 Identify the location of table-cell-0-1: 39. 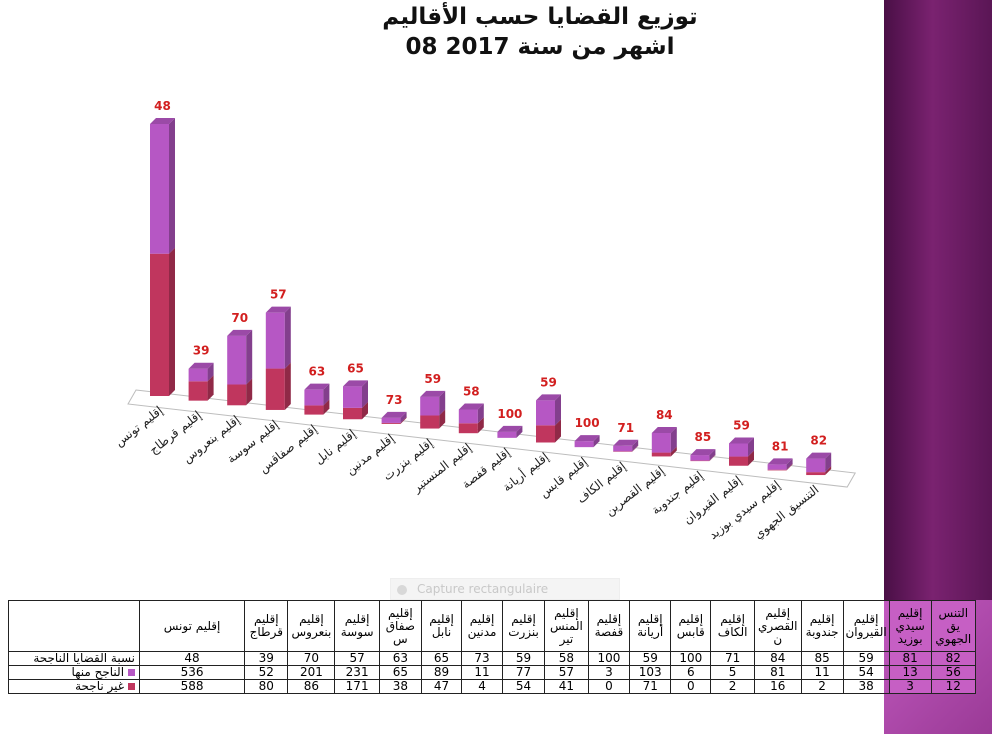
(266, 658).